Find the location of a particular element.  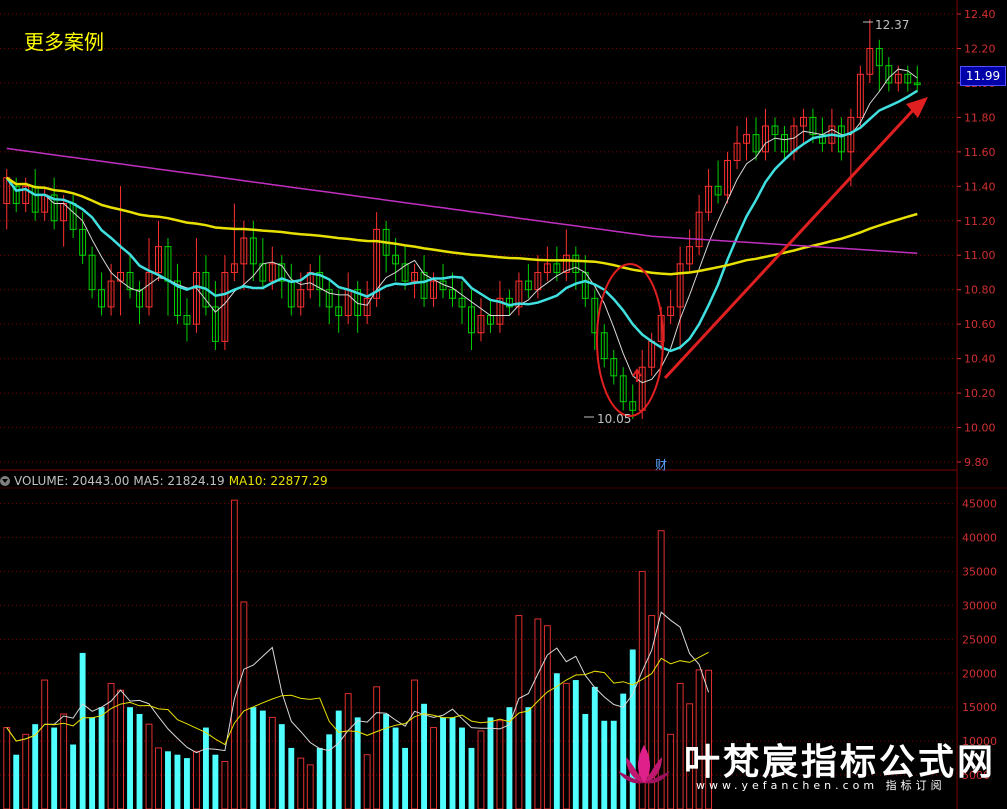

ma5-value: MA5: 21824.19 is located at coordinates (179, 481).